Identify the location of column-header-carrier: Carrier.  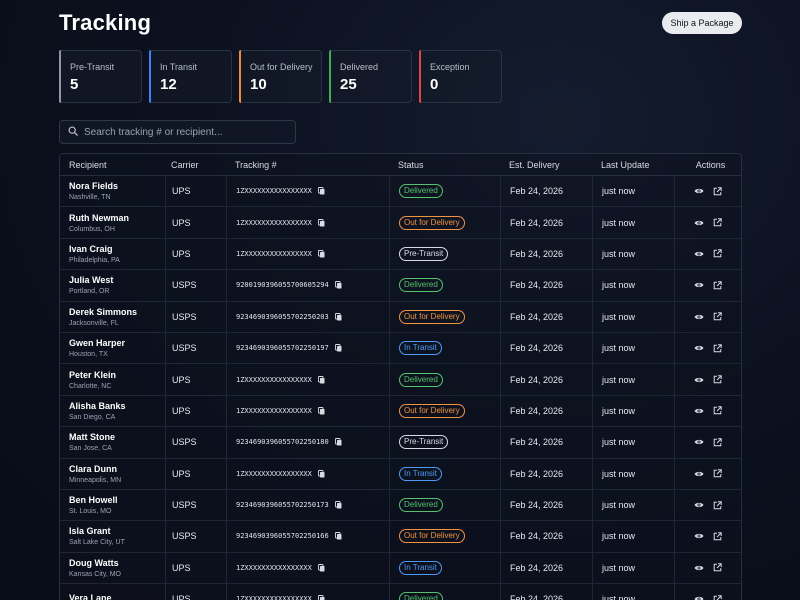
(185, 164).